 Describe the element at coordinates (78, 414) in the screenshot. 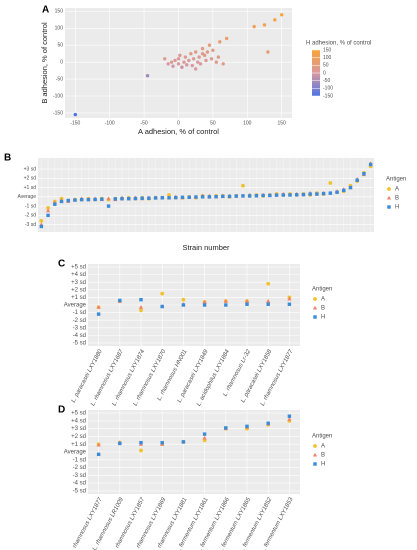

I see `y-tick-label: +5 sd` at that location.